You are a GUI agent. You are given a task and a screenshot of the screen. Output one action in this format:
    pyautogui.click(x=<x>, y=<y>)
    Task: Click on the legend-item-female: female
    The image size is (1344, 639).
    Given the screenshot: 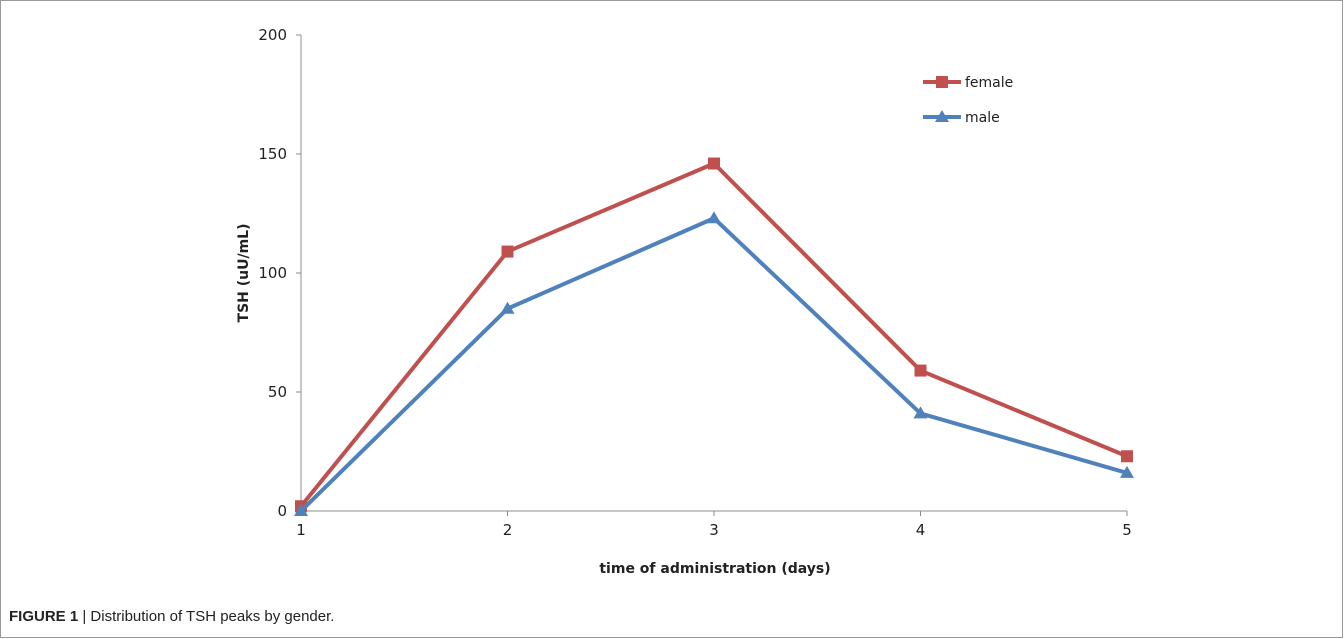 What is the action you would take?
    pyautogui.click(x=968, y=83)
    